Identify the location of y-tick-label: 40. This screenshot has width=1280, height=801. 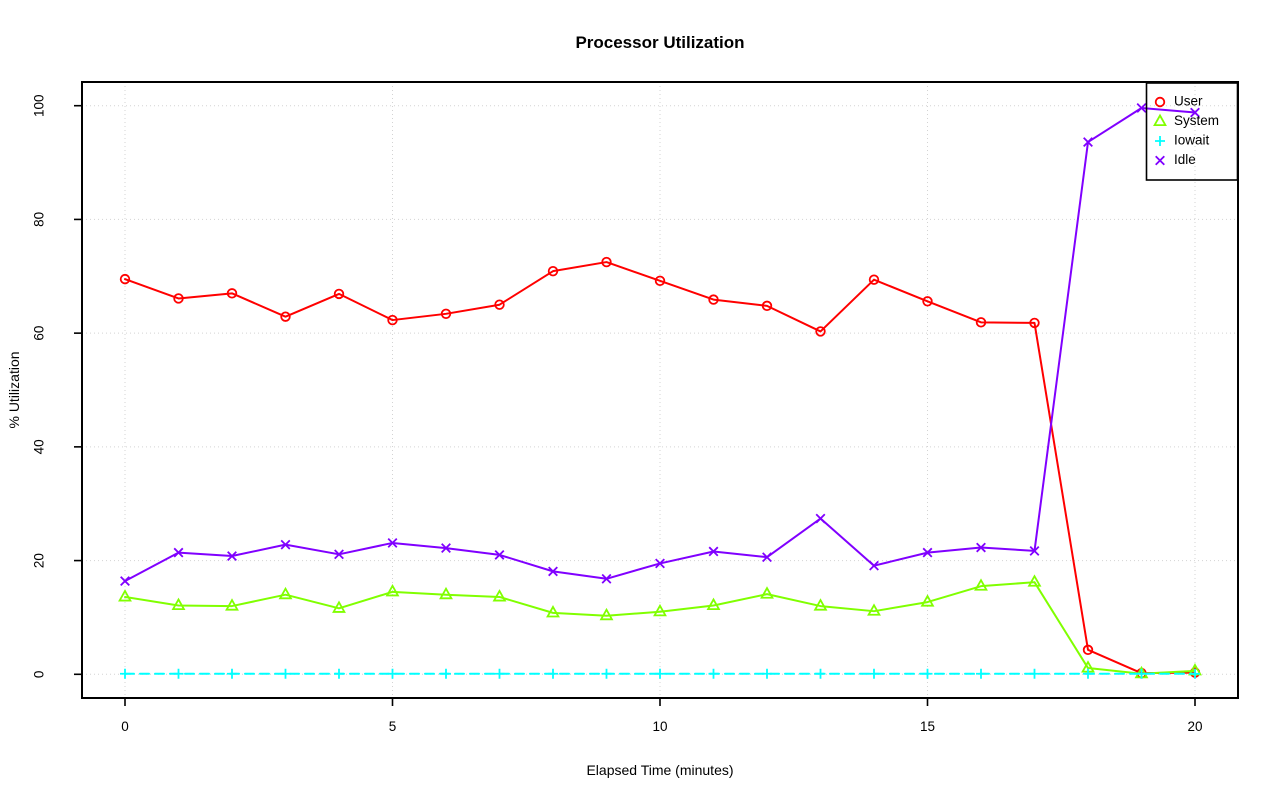
(39, 446).